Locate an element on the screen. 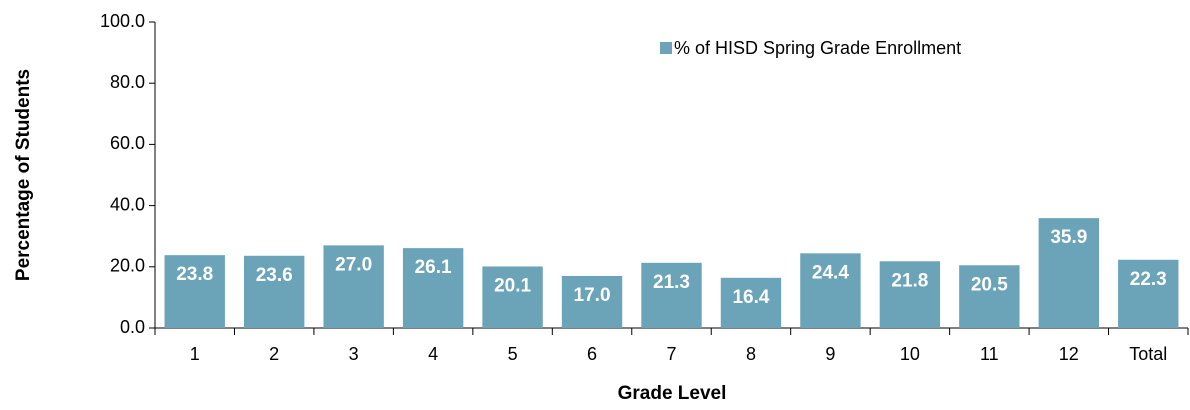  x-tick-label: 5 is located at coordinates (513, 354).